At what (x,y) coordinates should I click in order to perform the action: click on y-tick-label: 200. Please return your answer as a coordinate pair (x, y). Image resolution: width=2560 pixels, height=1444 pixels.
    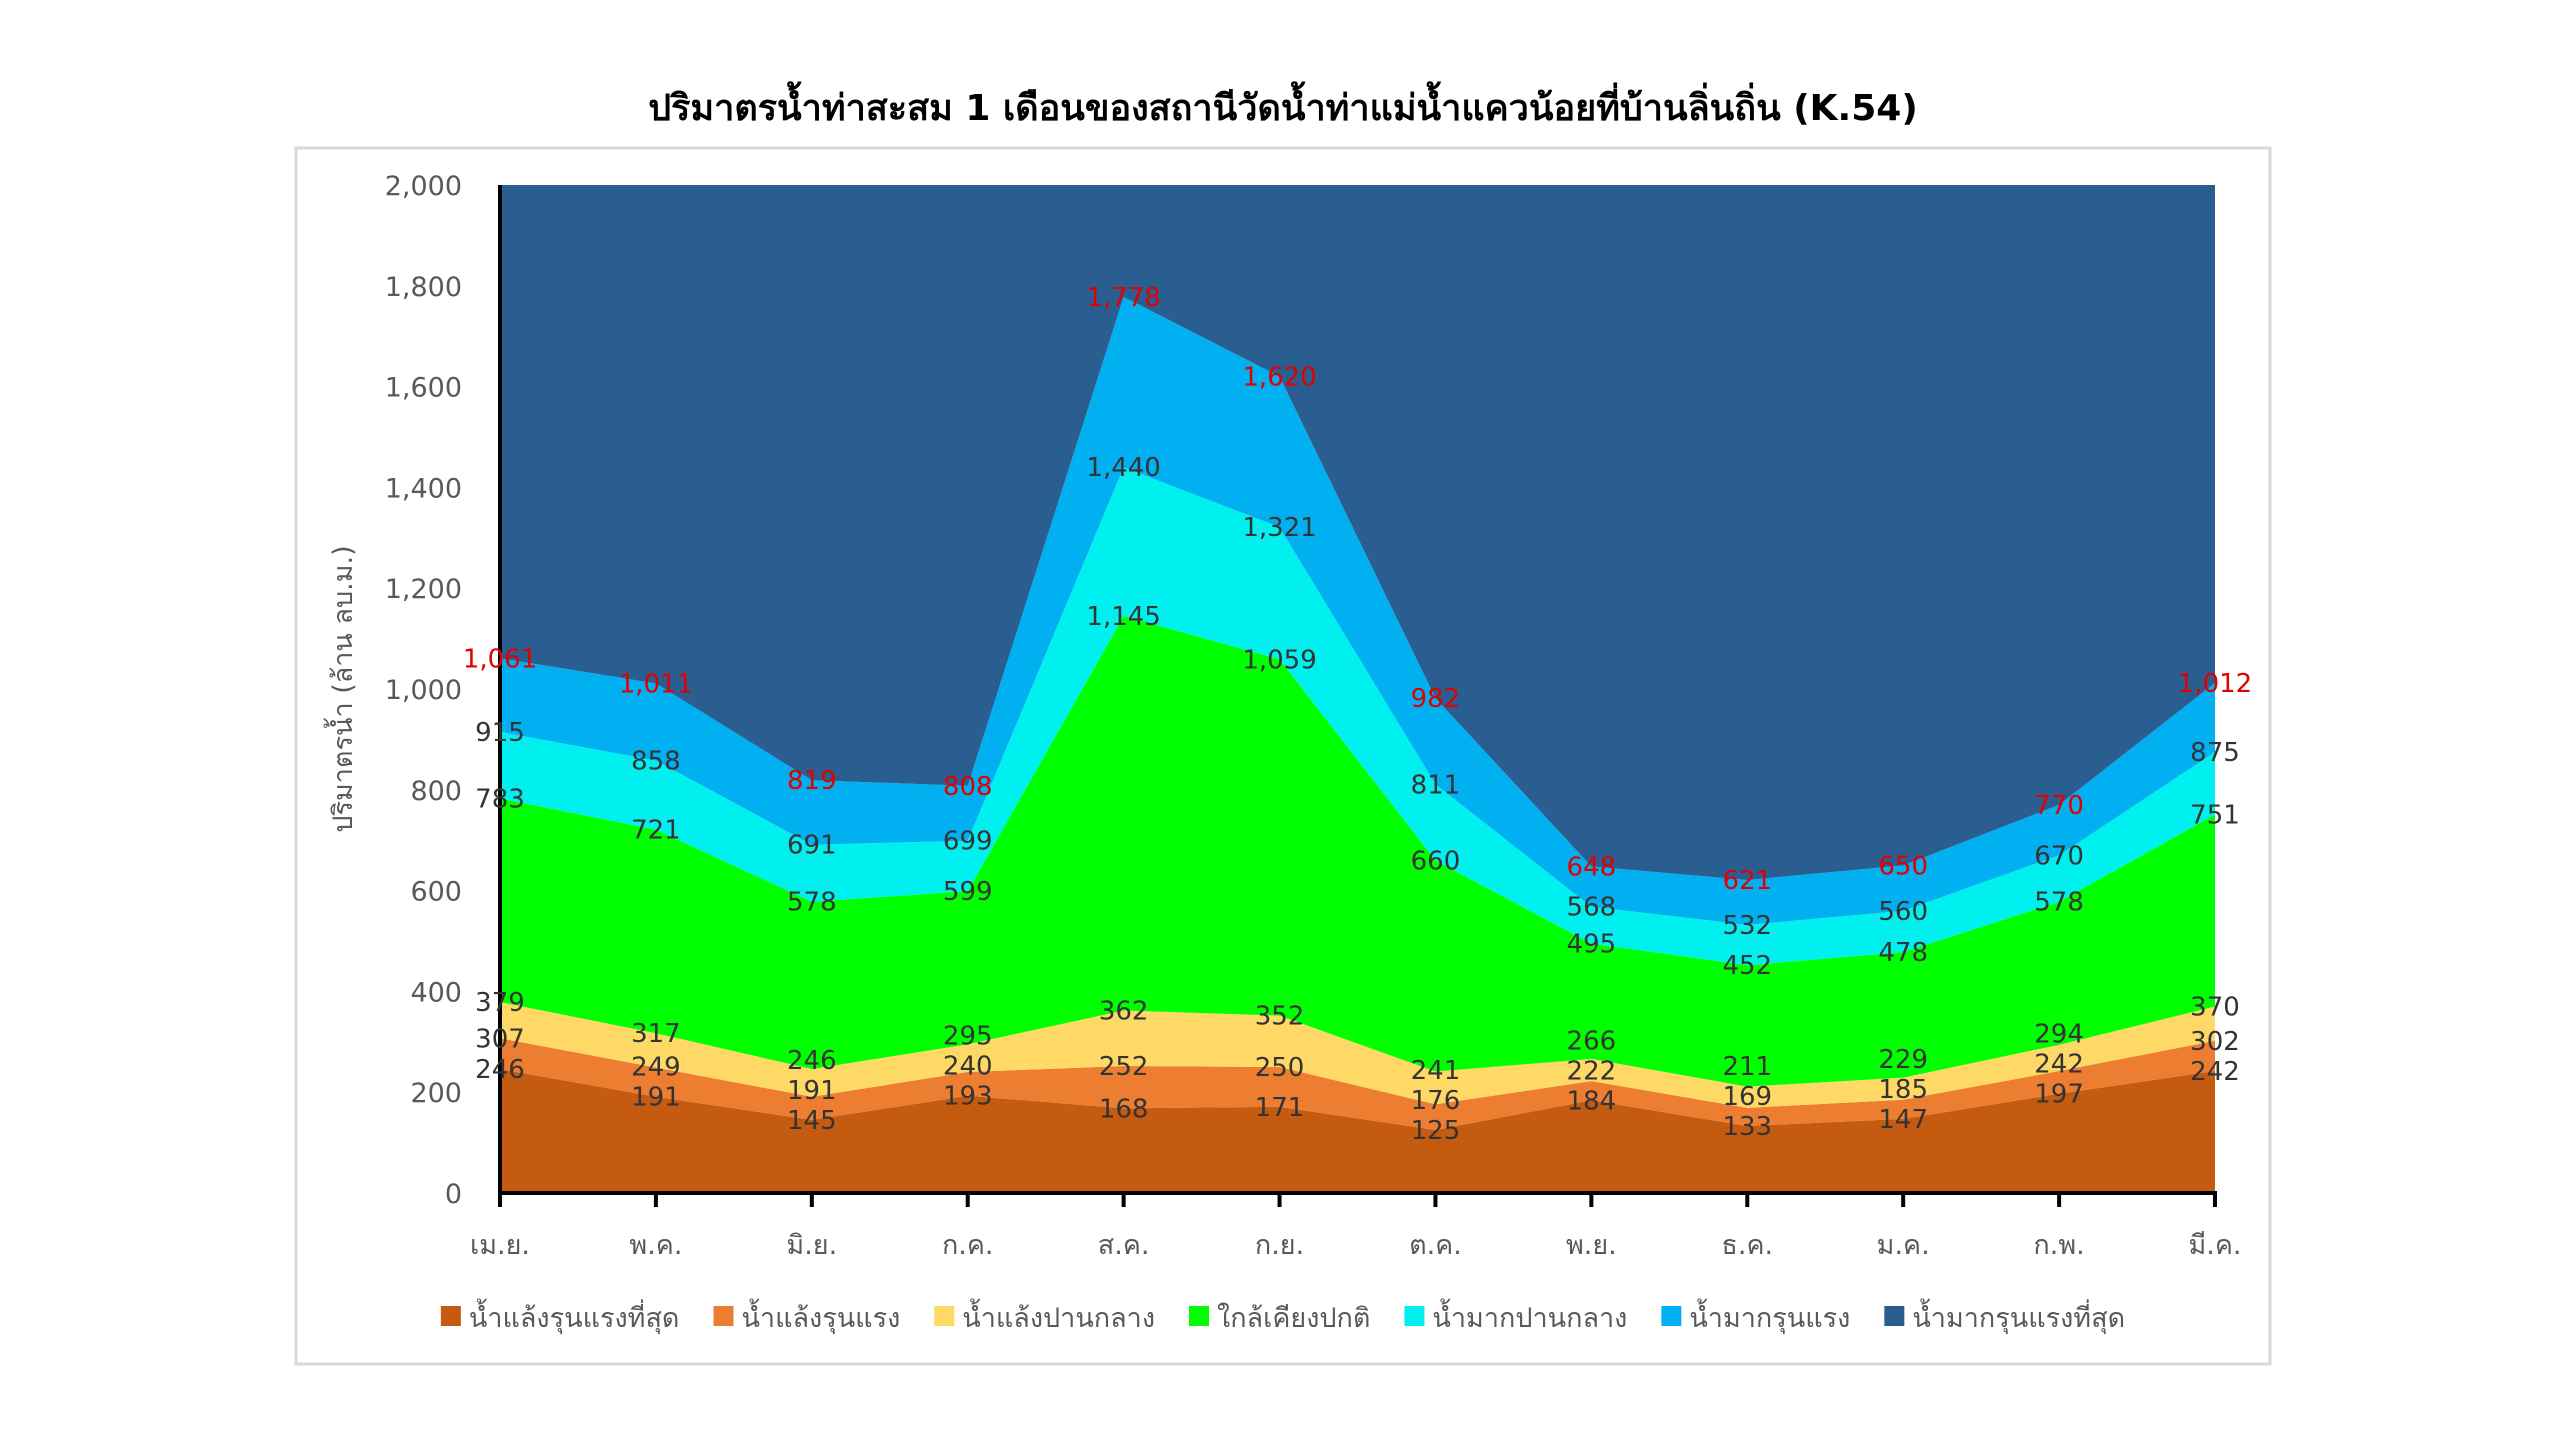
    Looking at the image, I should click on (436, 1093).